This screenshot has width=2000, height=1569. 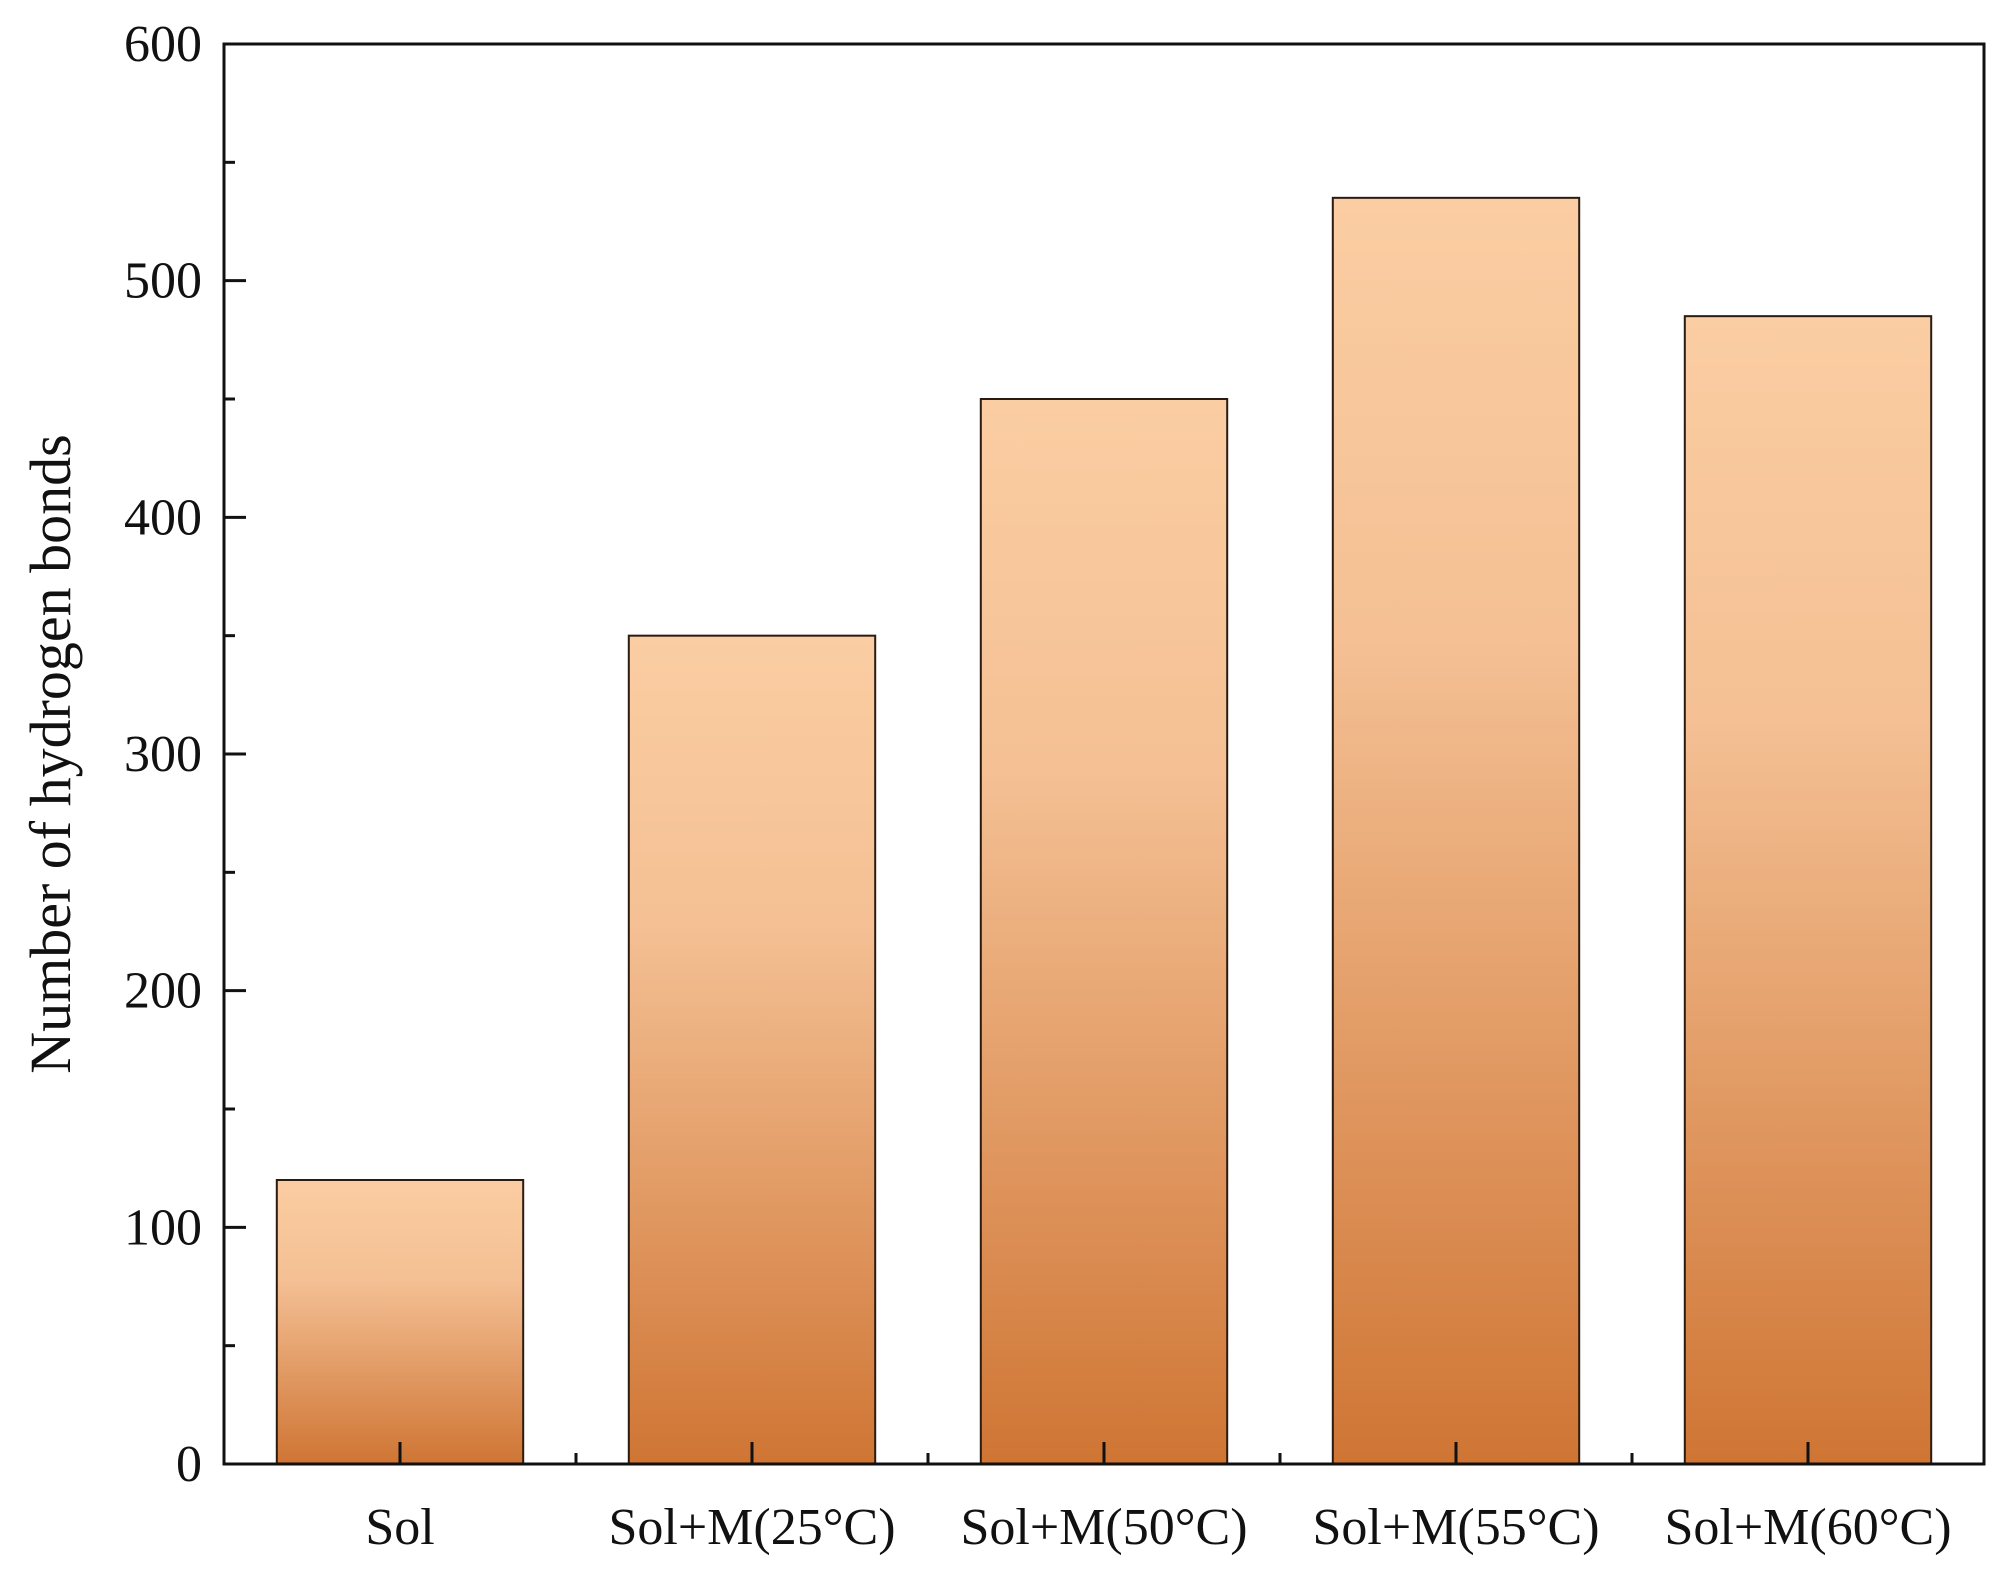 I want to click on x-tick-label: Sol+M(55°C), so click(x=1455, y=1527).